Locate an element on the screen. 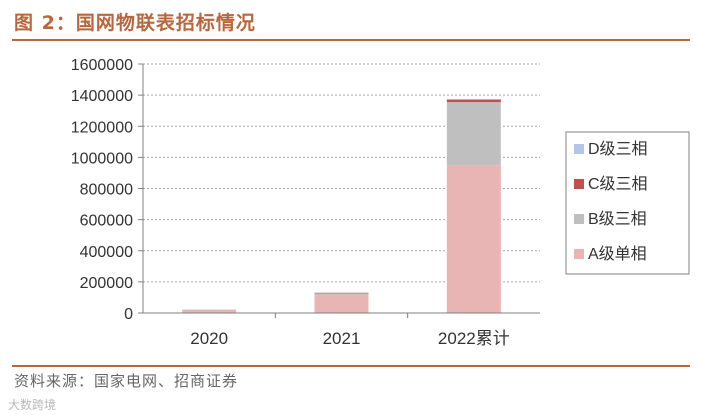 This screenshot has width=706, height=415. source-rule is located at coordinates (351, 366).